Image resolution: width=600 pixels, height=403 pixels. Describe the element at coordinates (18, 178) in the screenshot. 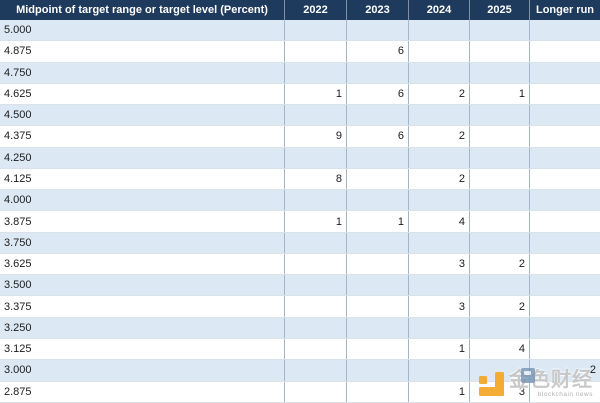

I see `rate-label-cell: 4.125` at that location.